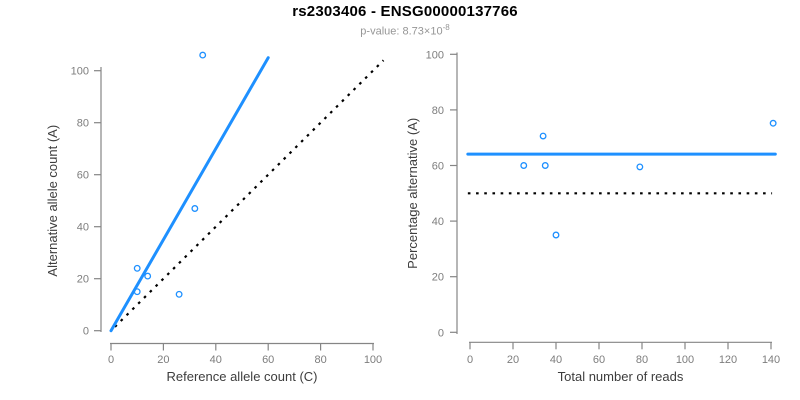 Image resolution: width=800 pixels, height=400 pixels. Describe the element at coordinates (728, 360) in the screenshot. I see `x-tick-label: 120` at that location.